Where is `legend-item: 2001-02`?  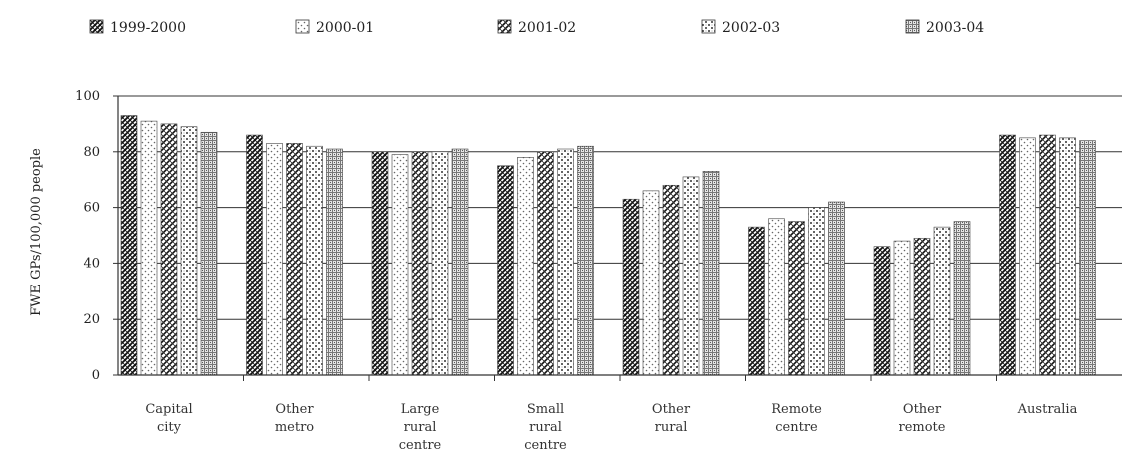
legend-item: 2001-02 is located at coordinates (536, 27).